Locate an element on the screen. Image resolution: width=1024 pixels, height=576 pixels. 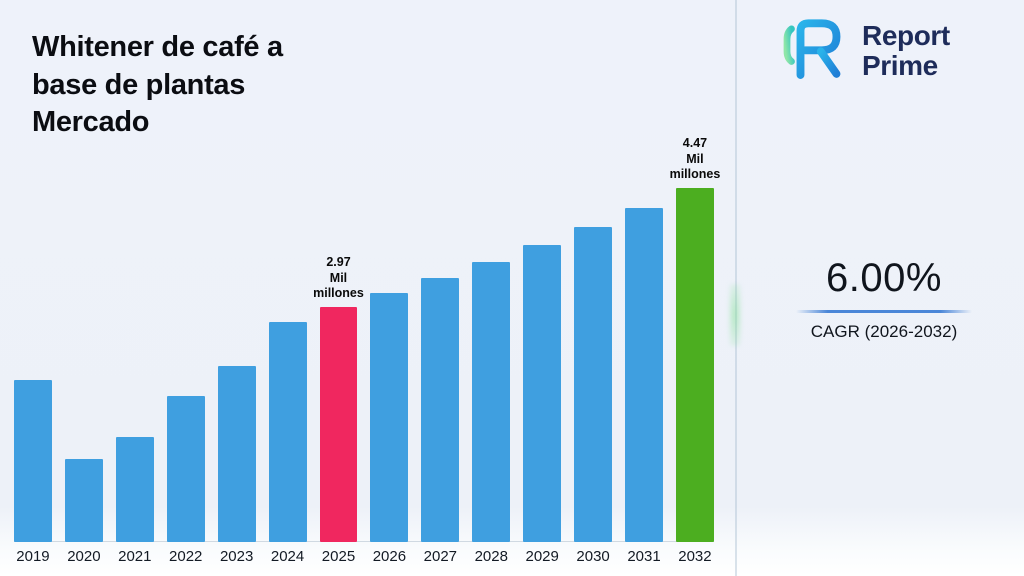
bar-group-2031: 2031 is located at coordinates (644, 387).